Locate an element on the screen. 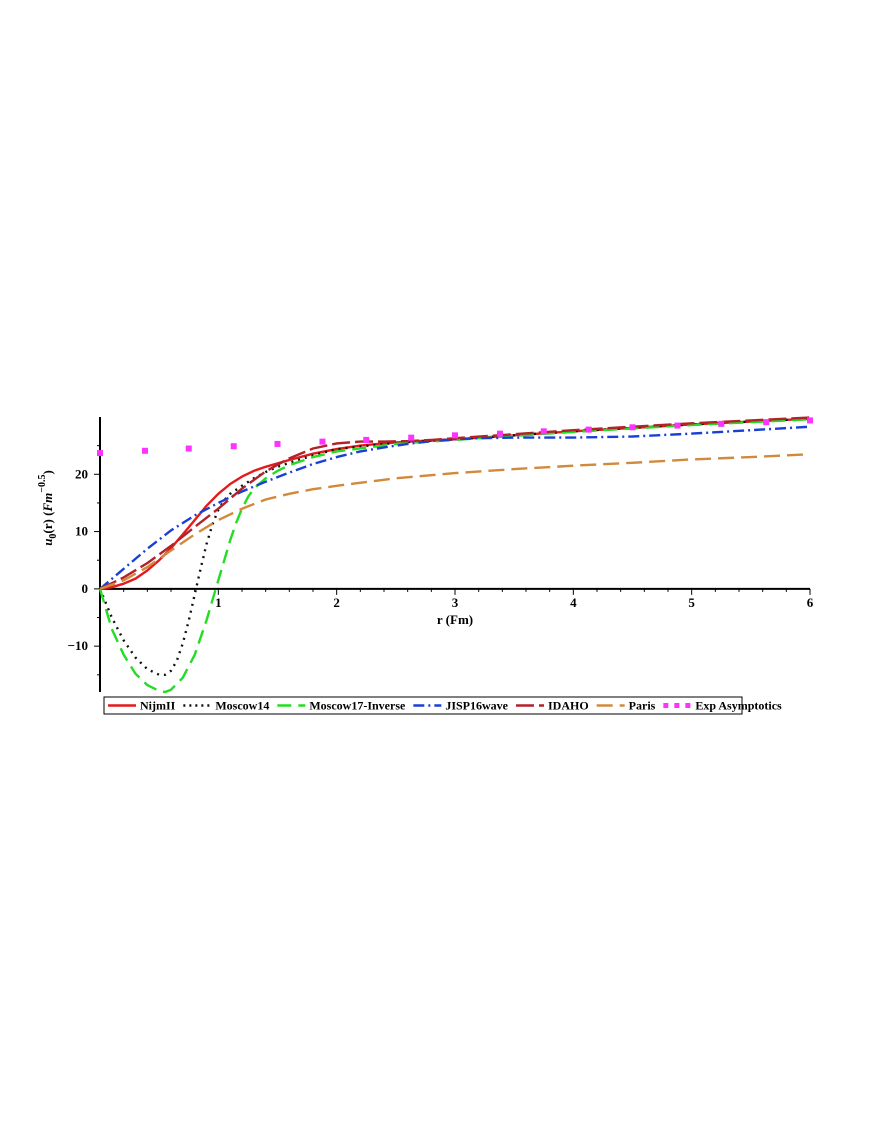 This screenshot has width=872, height=1128. series-line-nijmii is located at coordinates (455, 504).